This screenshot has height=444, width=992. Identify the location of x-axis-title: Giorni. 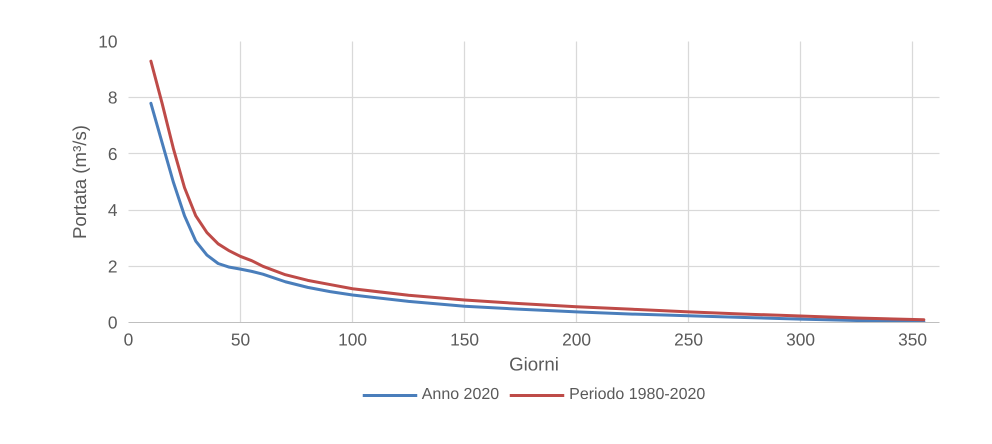
(534, 364).